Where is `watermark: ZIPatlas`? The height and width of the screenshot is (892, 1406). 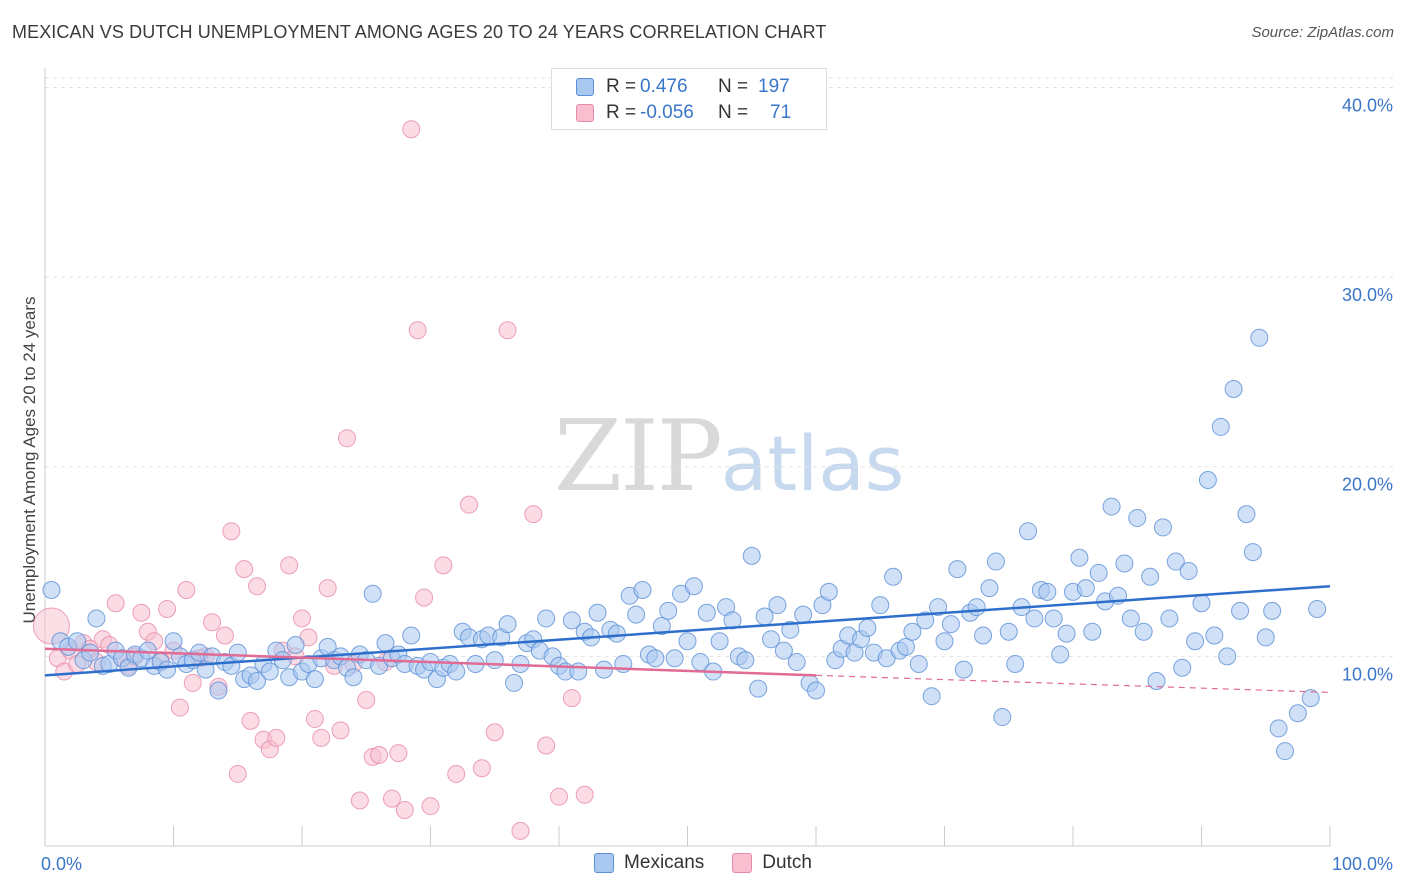
watermark: ZIPatlas is located at coordinates (729, 457).